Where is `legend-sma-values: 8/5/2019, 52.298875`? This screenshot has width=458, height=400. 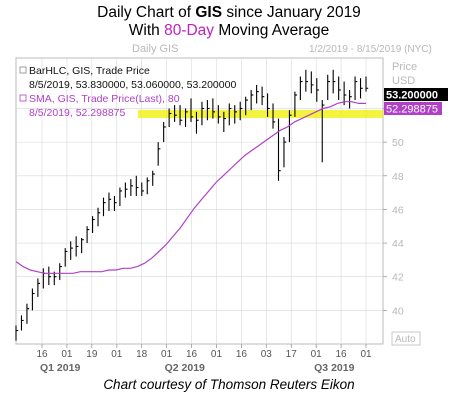
legend-sma-values: 8/5/2019, 52.298875 is located at coordinates (77, 113).